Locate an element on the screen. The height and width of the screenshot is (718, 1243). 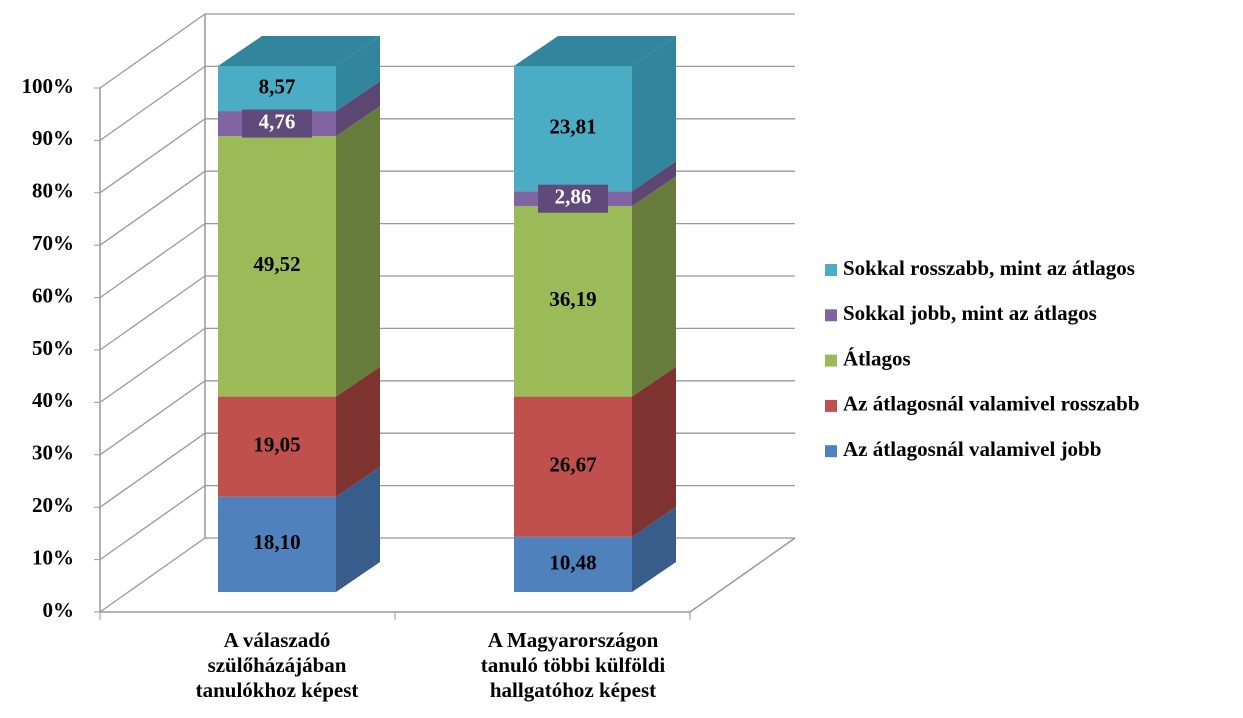
legend-label: Az átlagosnál valamivel rosszabb is located at coordinates (991, 404).